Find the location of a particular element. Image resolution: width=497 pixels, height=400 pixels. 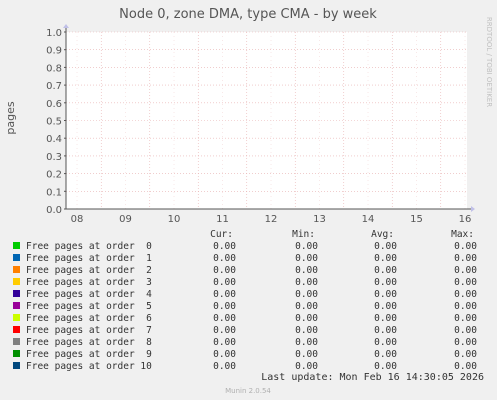

y-tick-label: 0.9 is located at coordinates (54, 51).